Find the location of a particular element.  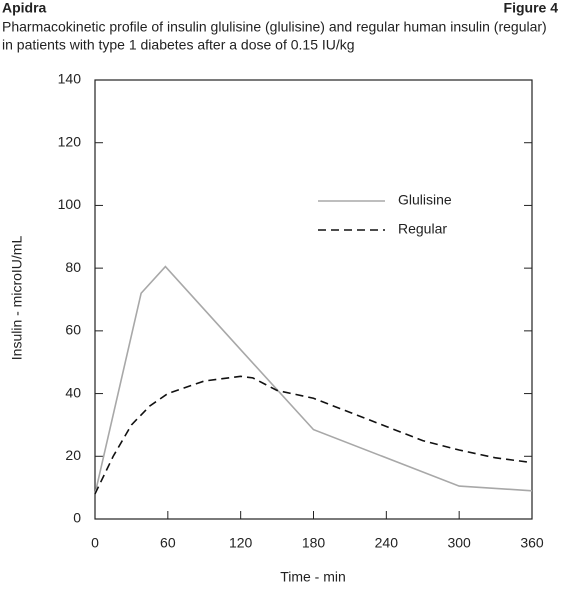

y-axis-label: Insulin - microIU/mL is located at coordinates (17, 298).